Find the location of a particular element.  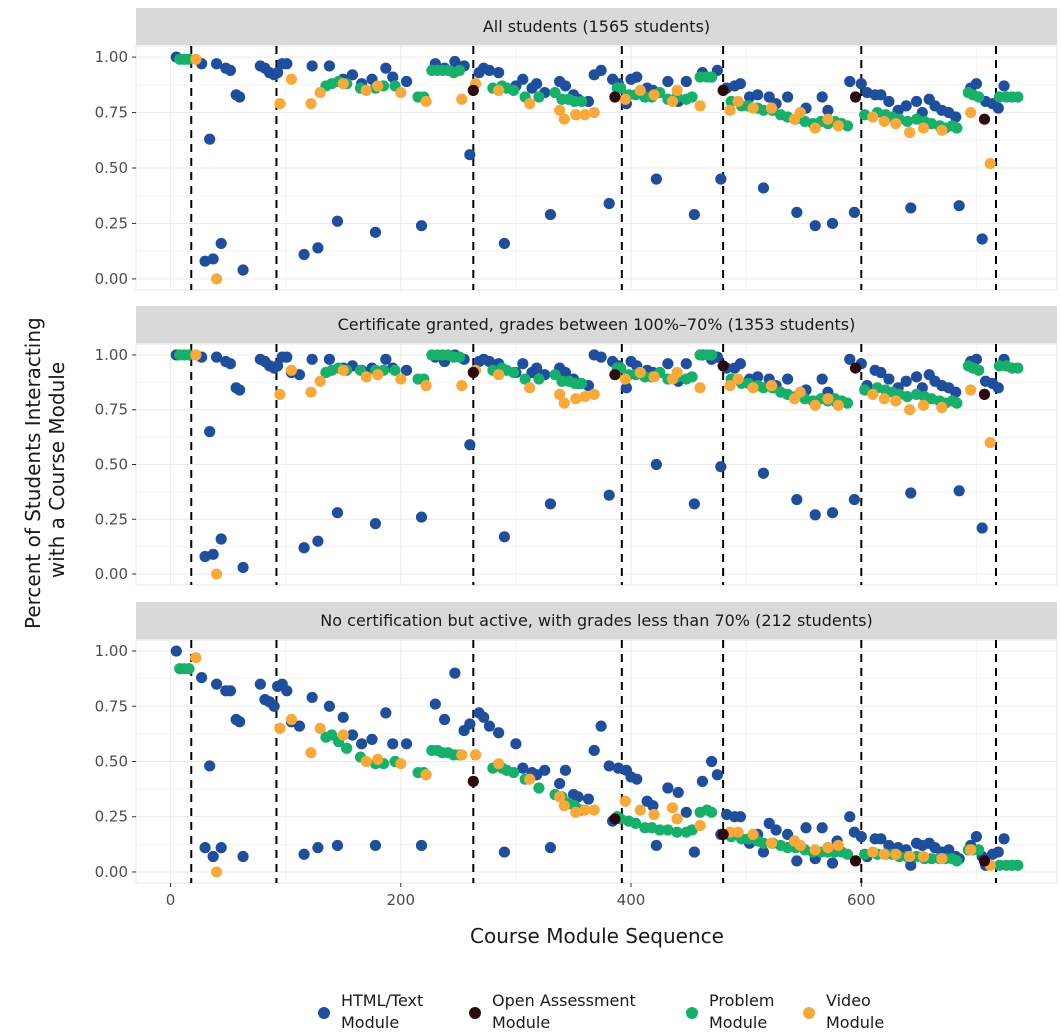

y-axis-title-line-2: with a Course Module is located at coordinates (57, 470).